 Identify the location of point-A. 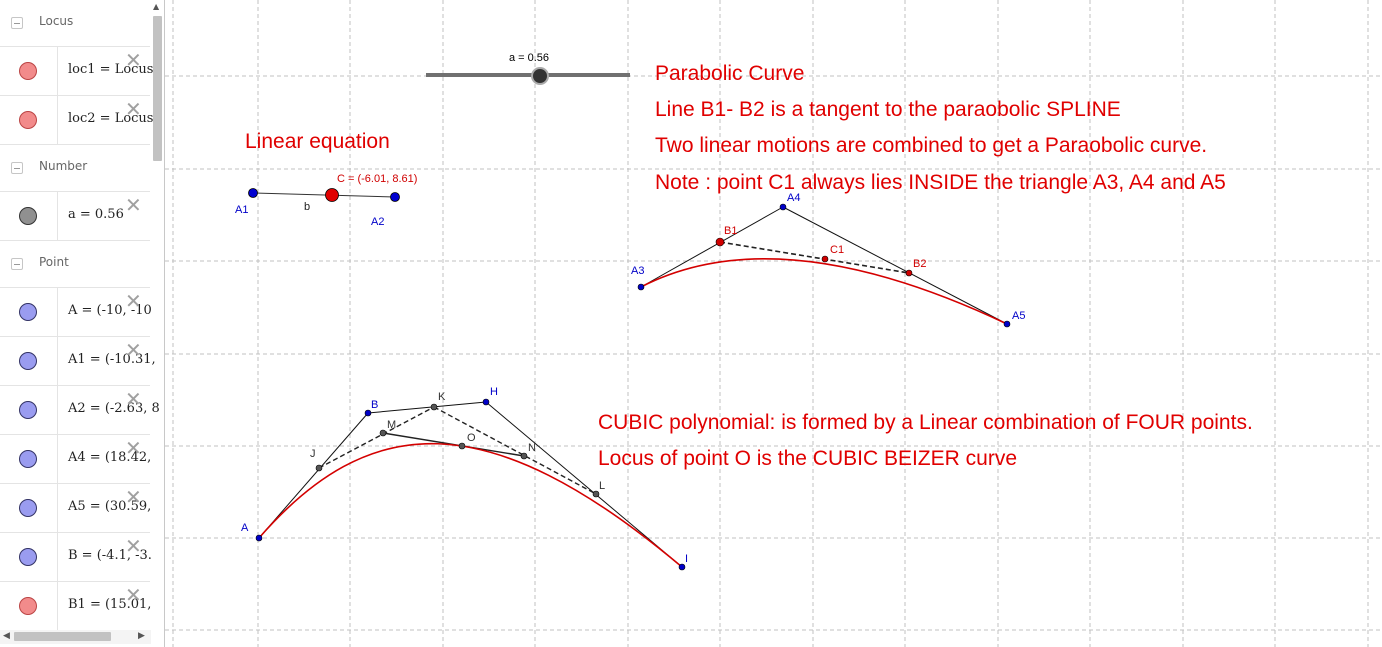
(259, 538).